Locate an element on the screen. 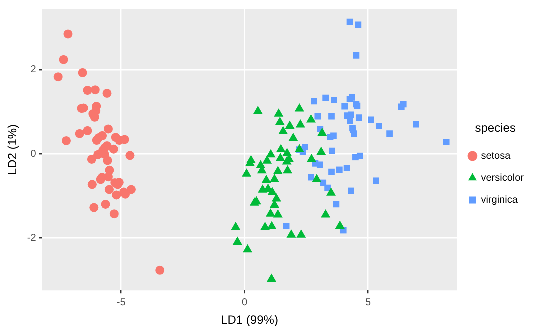 Image resolution: width=538 pixels, height=334 pixels. y-tick-label: 2 is located at coordinates (33, 70).